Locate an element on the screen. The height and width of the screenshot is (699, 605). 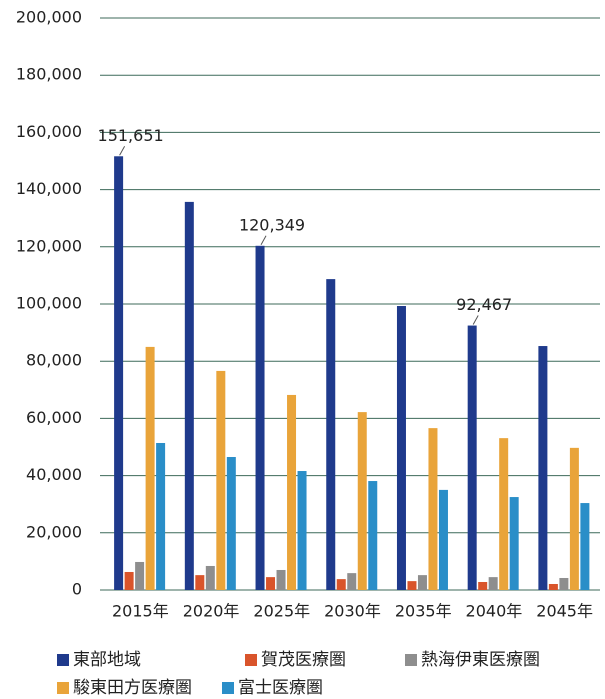
y-tick-label: 120,000 is located at coordinates (49, 245).